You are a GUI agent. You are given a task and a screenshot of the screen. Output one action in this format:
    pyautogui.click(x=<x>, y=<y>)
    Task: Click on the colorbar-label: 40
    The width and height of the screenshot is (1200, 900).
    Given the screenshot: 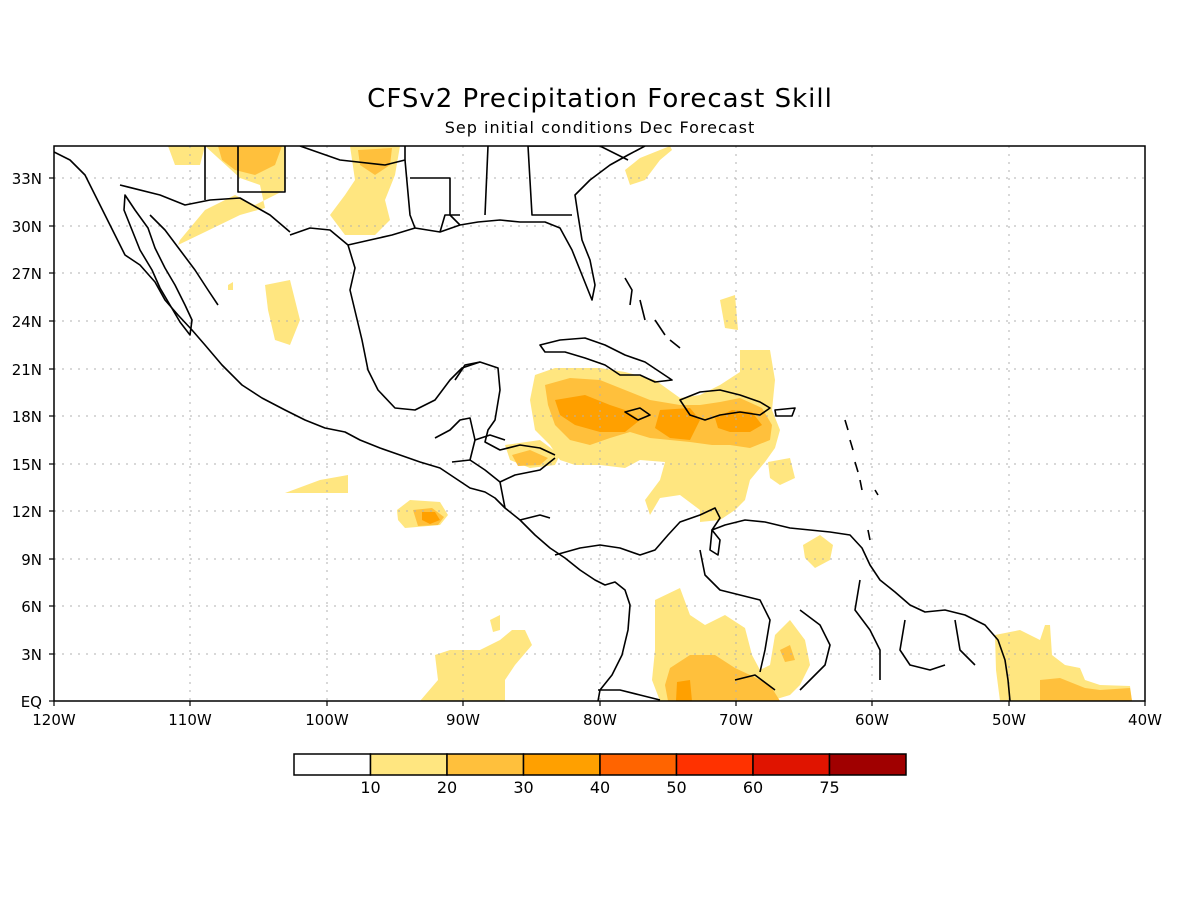 What is the action you would take?
    pyautogui.click(x=600, y=787)
    